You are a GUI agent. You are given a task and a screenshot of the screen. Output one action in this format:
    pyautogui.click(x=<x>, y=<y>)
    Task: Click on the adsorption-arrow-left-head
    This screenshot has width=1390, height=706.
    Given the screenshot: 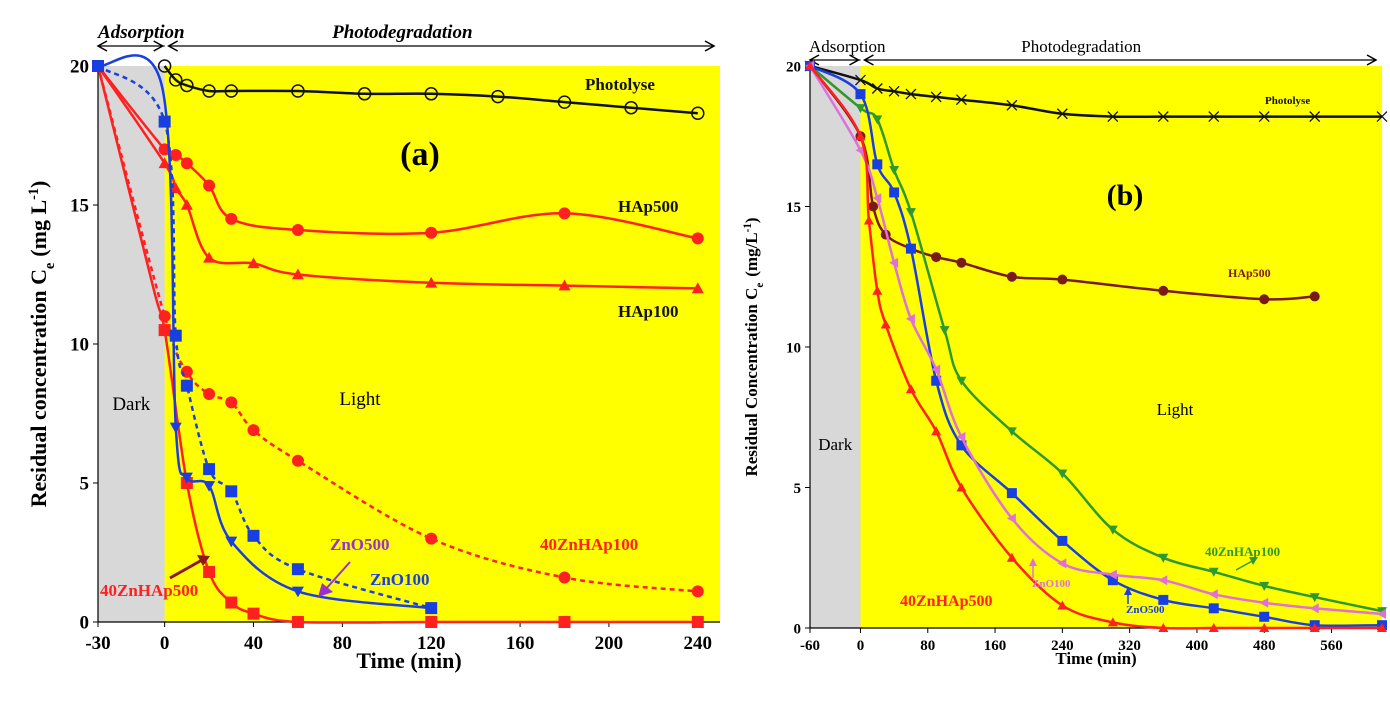 What is the action you would take?
    pyautogui.click(x=814, y=60)
    